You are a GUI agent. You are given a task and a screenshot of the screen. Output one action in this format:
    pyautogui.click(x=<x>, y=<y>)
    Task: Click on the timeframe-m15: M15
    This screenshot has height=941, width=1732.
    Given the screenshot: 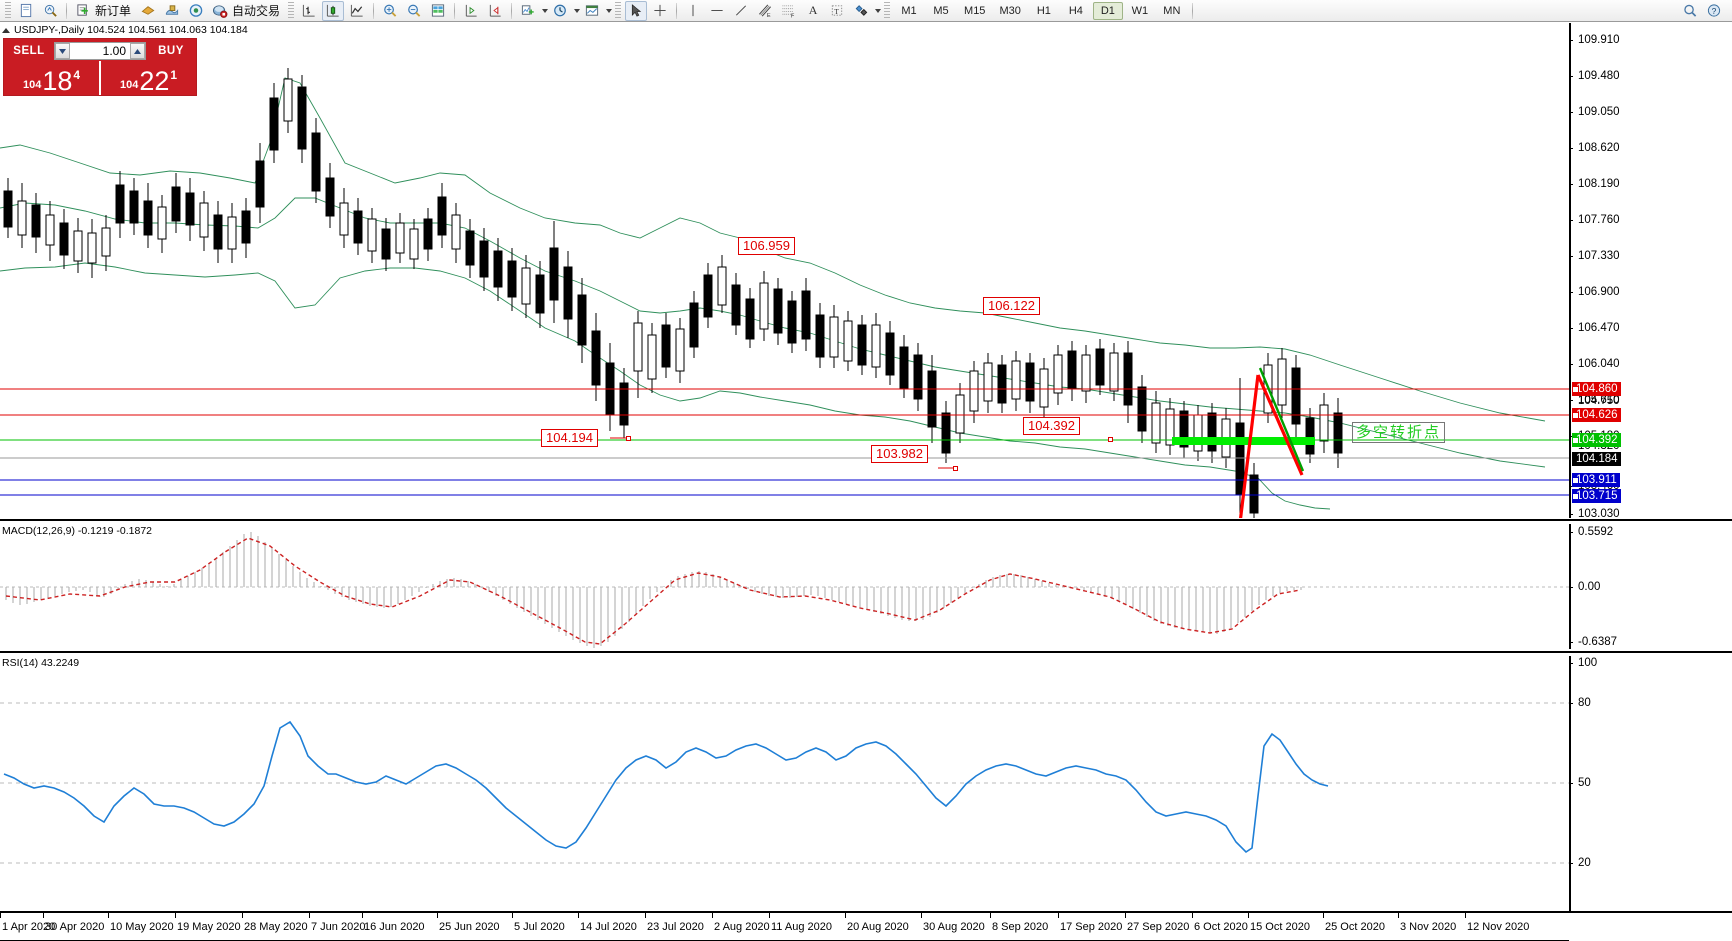 What is the action you would take?
    pyautogui.click(x=975, y=10)
    